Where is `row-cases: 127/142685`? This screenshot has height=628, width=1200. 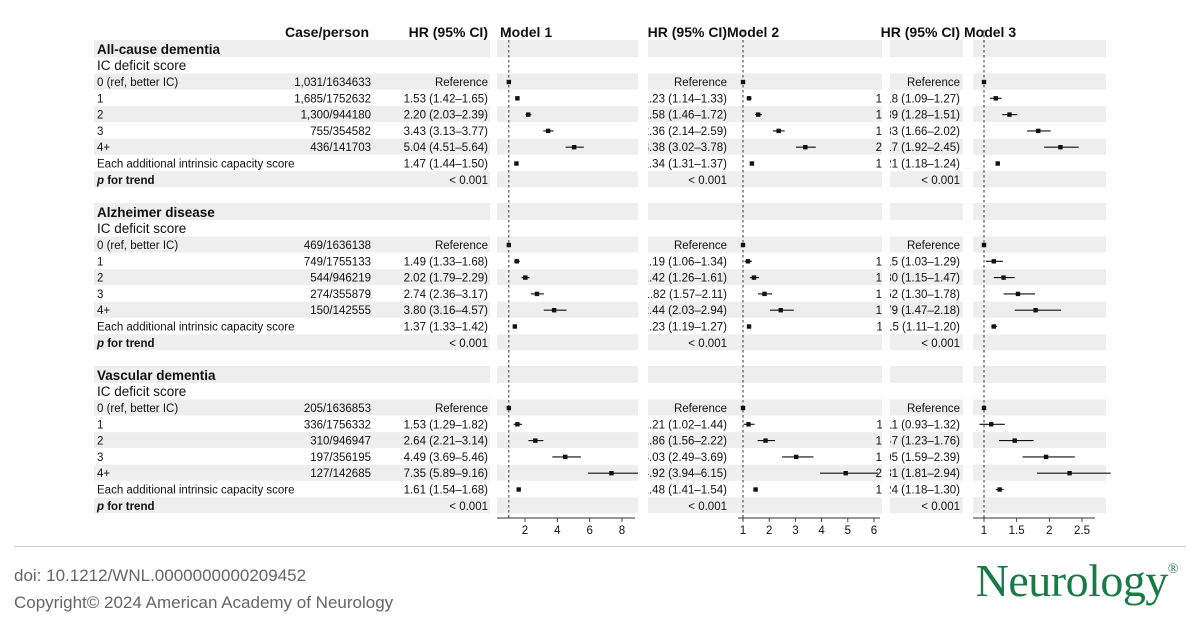
row-cases: 127/142685 is located at coordinates (340, 474).